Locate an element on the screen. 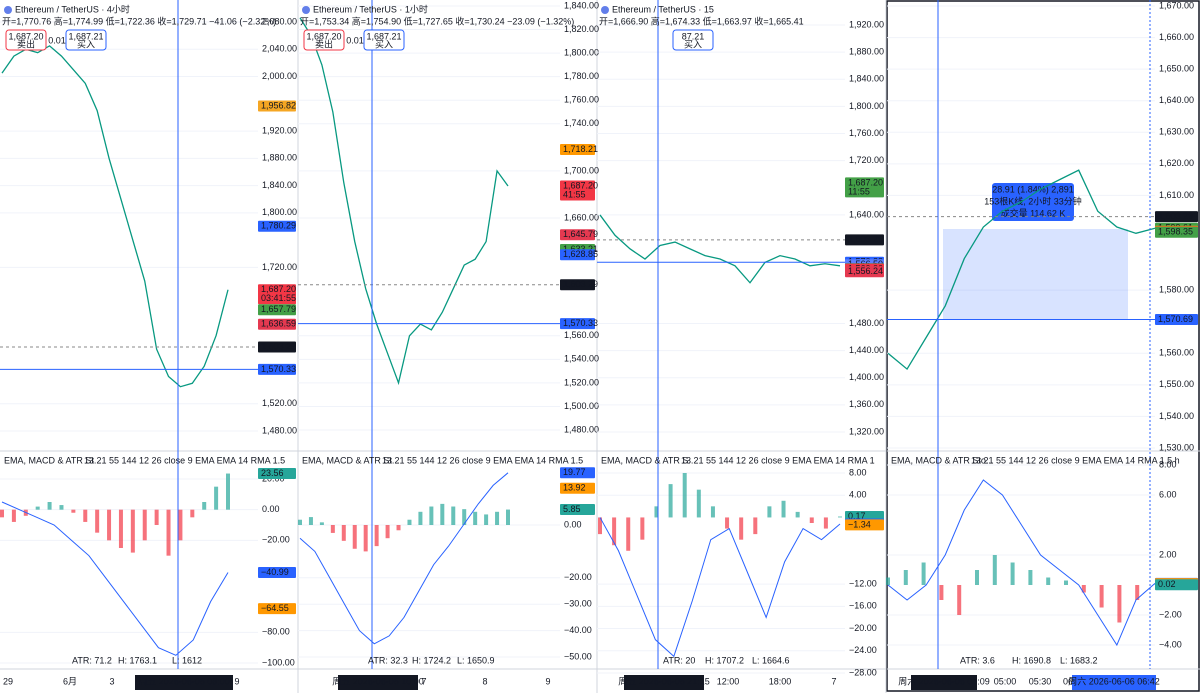 The height and width of the screenshot is (693, 1200). x-tick-label: 05:00 is located at coordinates (1005, 681).